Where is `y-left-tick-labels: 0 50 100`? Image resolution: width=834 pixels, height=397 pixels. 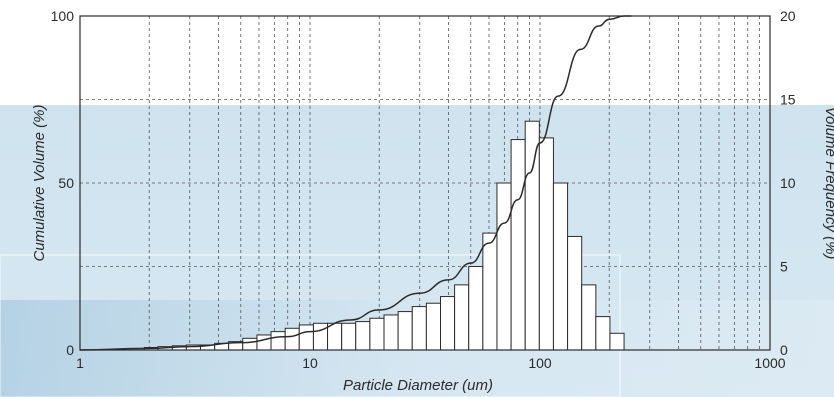 y-left-tick-labels: 0 50 100 is located at coordinates (63, 183).